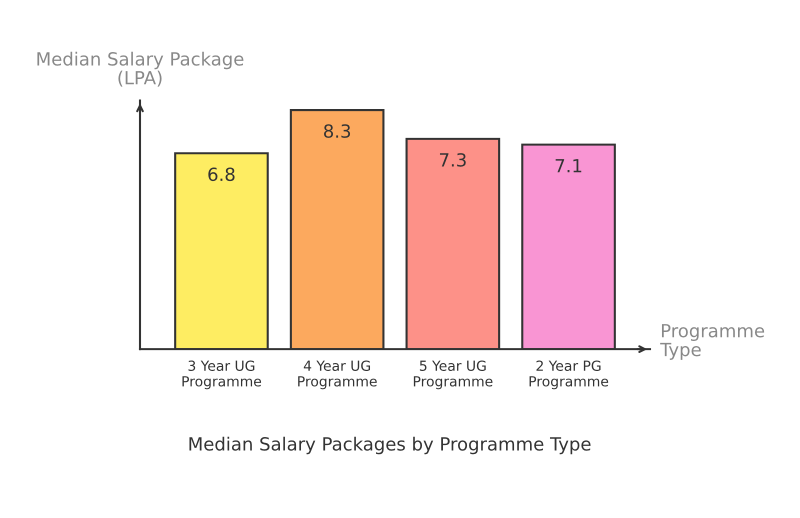  Describe the element at coordinates (453, 160) in the screenshot. I see `data-label: 7.3` at that location.